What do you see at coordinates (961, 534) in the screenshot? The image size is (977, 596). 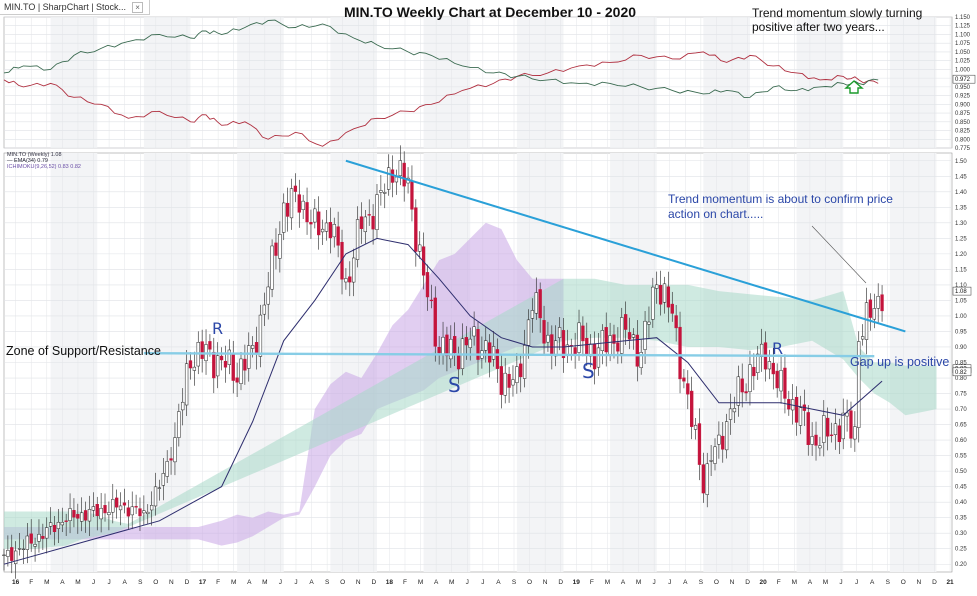 I see `price-y-tick-label: 0.30` at bounding box center [961, 534].